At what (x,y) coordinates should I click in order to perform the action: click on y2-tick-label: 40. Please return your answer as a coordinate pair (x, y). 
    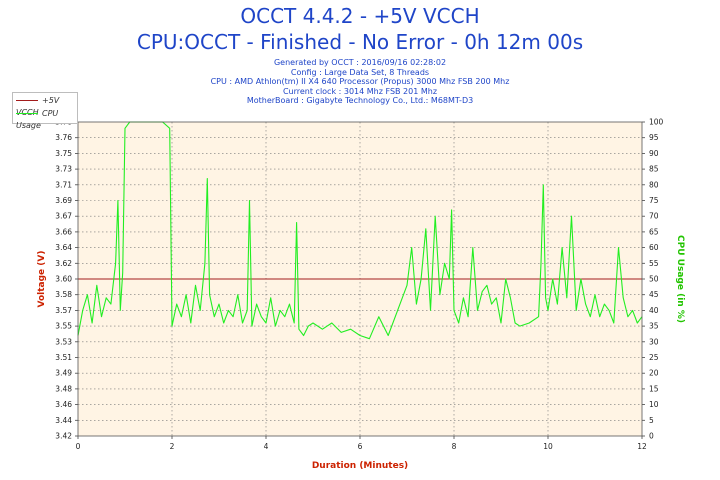
    Looking at the image, I should click on (654, 310).